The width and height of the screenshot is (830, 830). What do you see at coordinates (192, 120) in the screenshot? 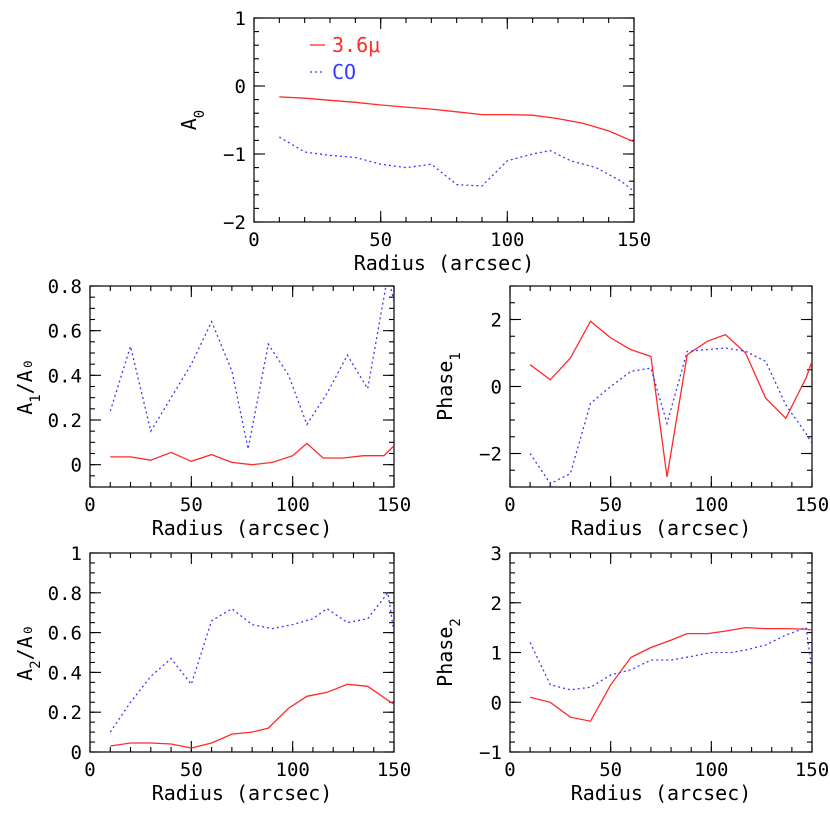
I see `y-axis-label: A0` at bounding box center [192, 120].